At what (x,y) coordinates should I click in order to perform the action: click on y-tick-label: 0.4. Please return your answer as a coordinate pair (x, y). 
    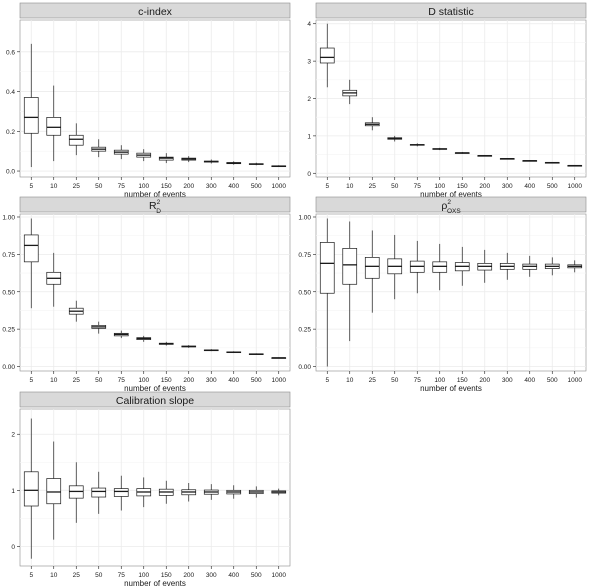
    Looking at the image, I should click on (10, 92).